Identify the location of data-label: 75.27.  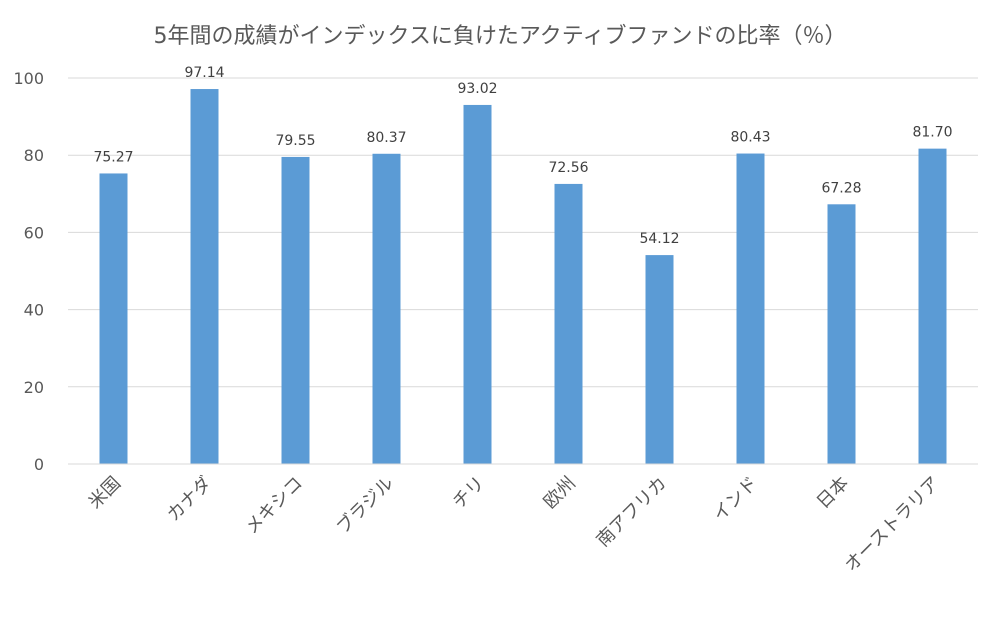
(113, 157).